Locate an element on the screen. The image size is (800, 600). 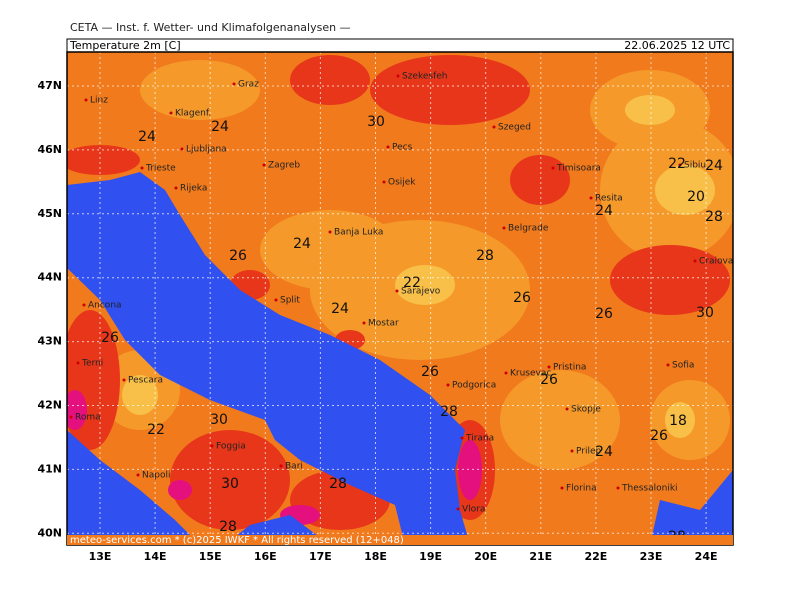
city-label: Zagreb is located at coordinates (284, 166).